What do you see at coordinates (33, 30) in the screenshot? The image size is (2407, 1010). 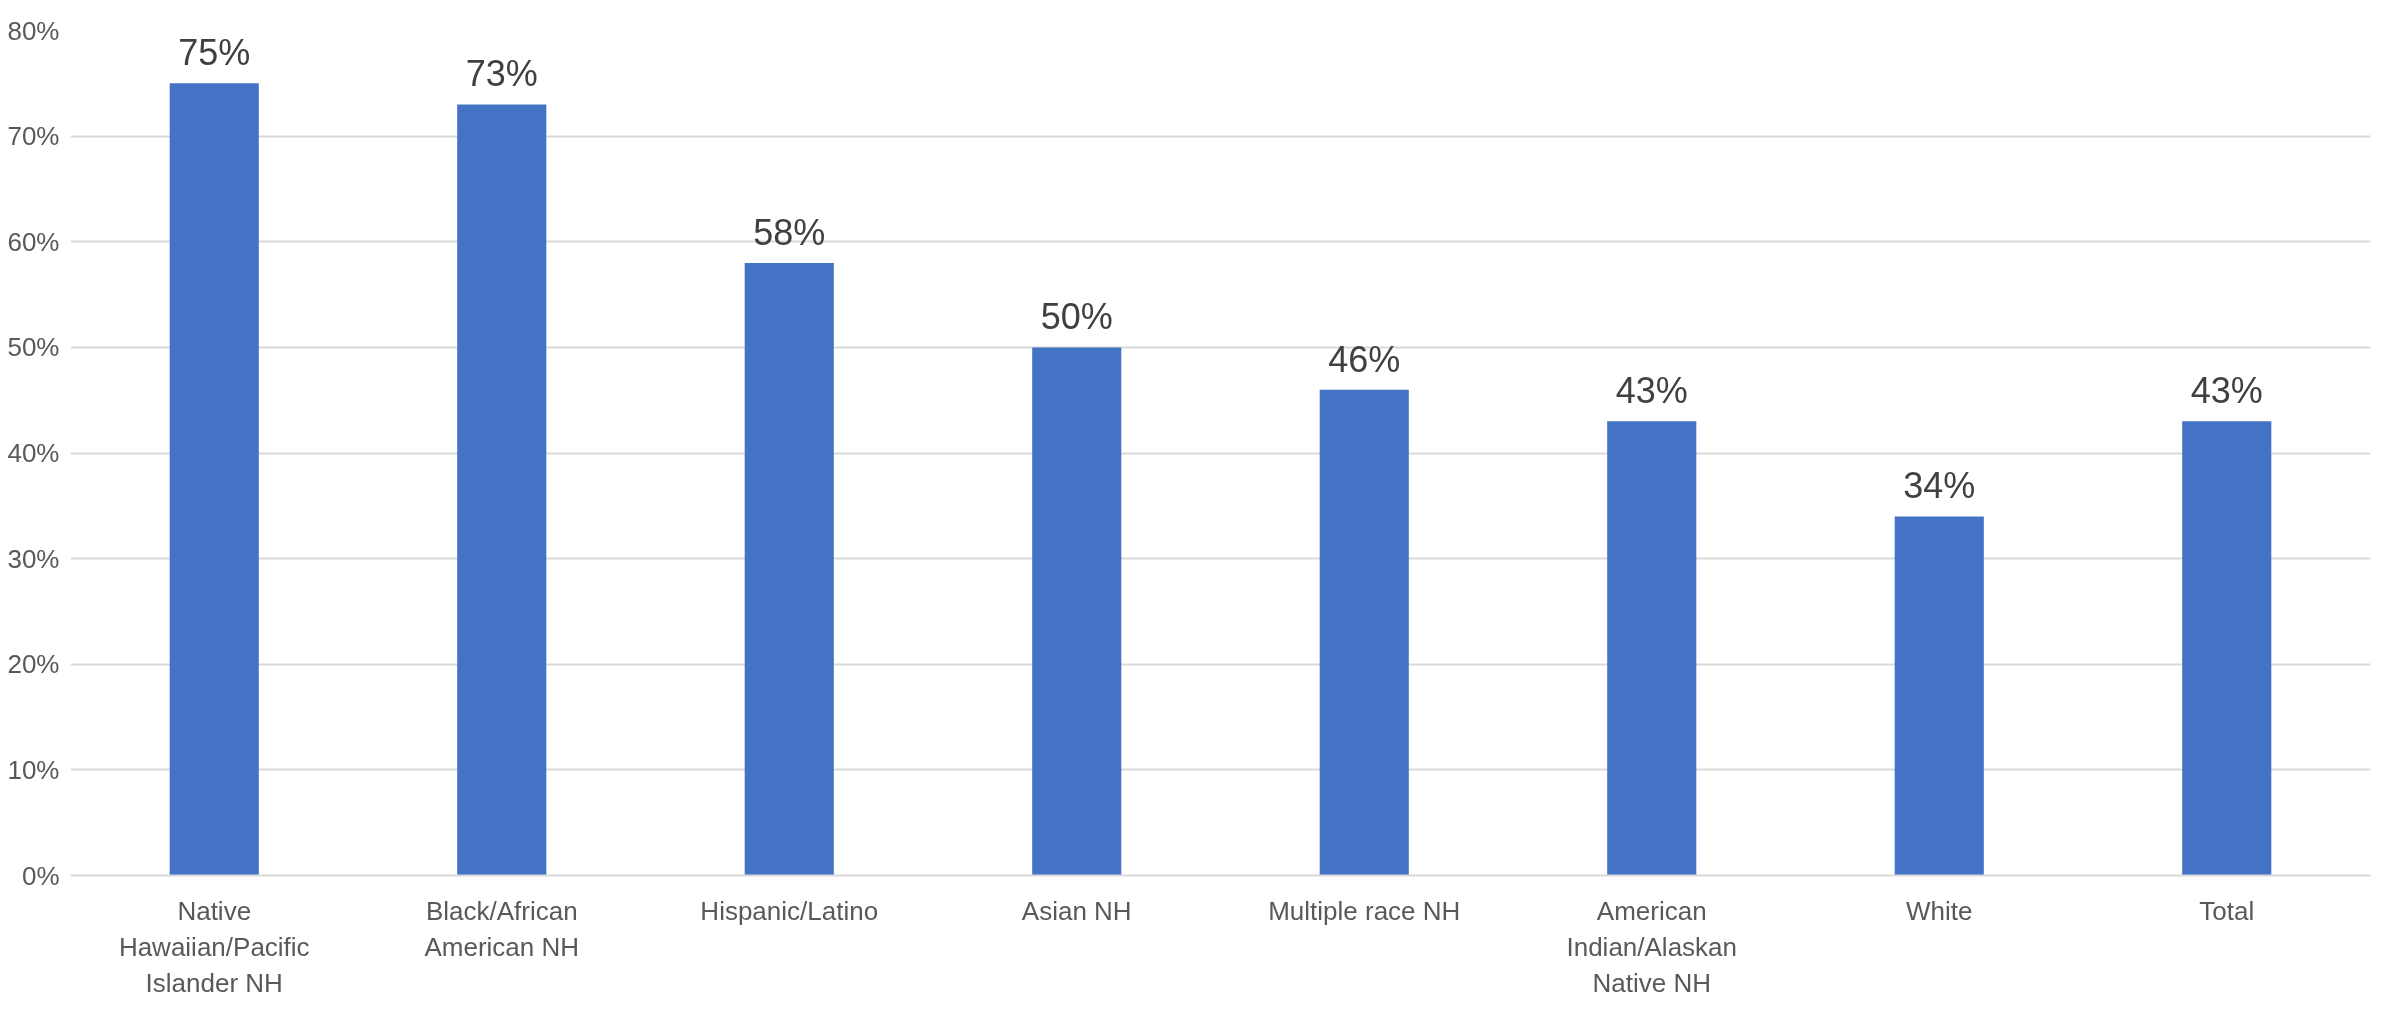 I see `y-tick-label: 80%` at bounding box center [33, 30].